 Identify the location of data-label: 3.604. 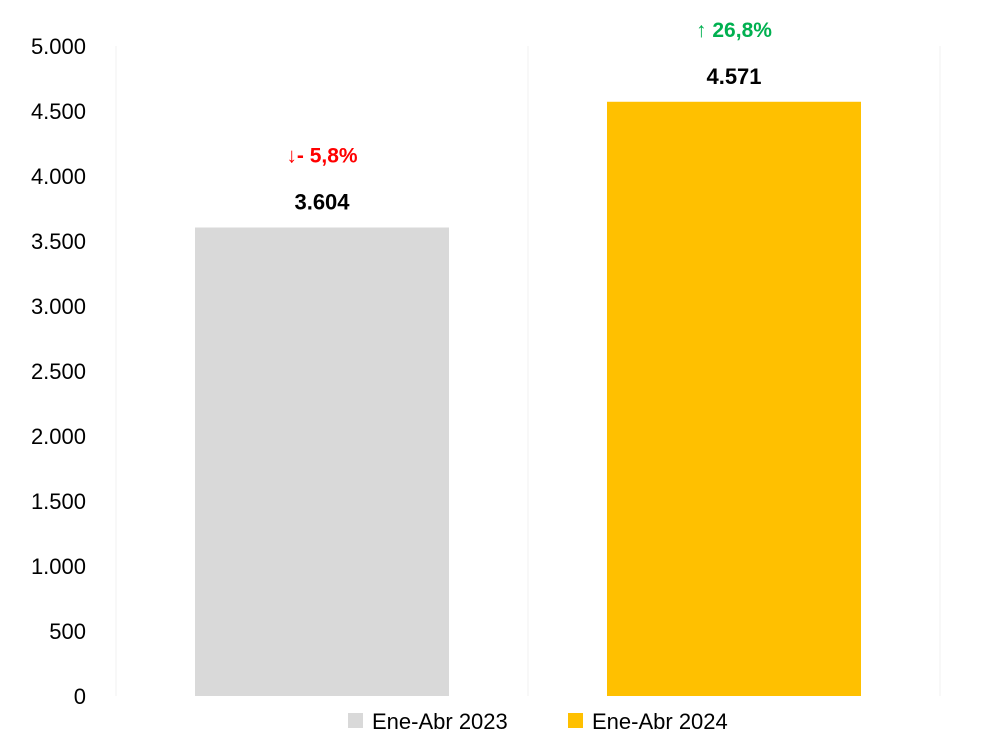
(322, 201).